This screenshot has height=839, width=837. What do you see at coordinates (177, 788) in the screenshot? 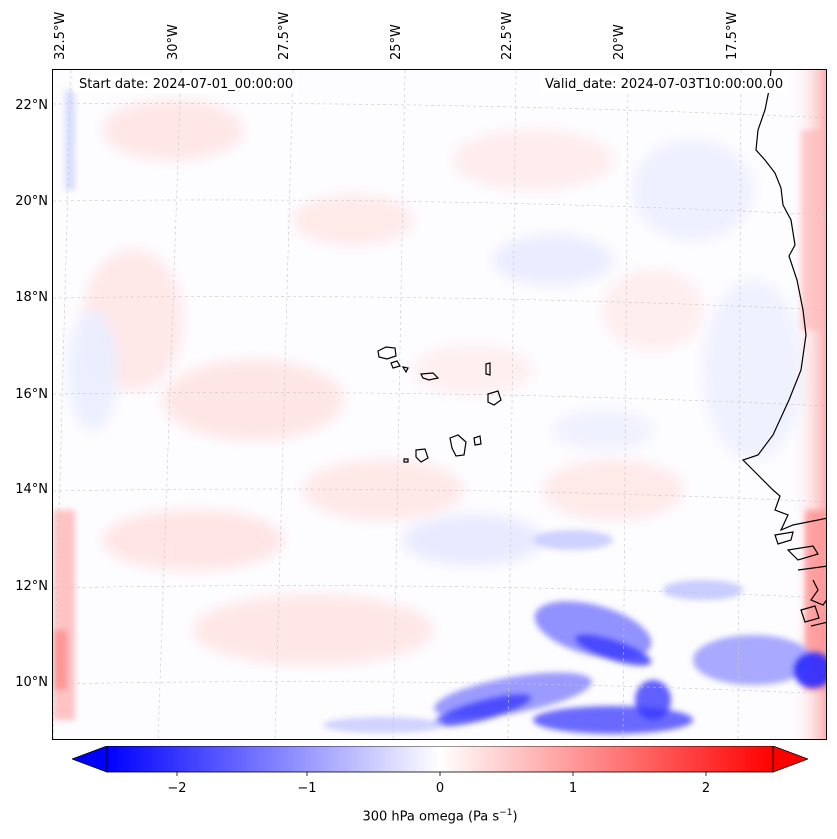
I see `colorbar-tick-minus-2: −2` at bounding box center [177, 788].